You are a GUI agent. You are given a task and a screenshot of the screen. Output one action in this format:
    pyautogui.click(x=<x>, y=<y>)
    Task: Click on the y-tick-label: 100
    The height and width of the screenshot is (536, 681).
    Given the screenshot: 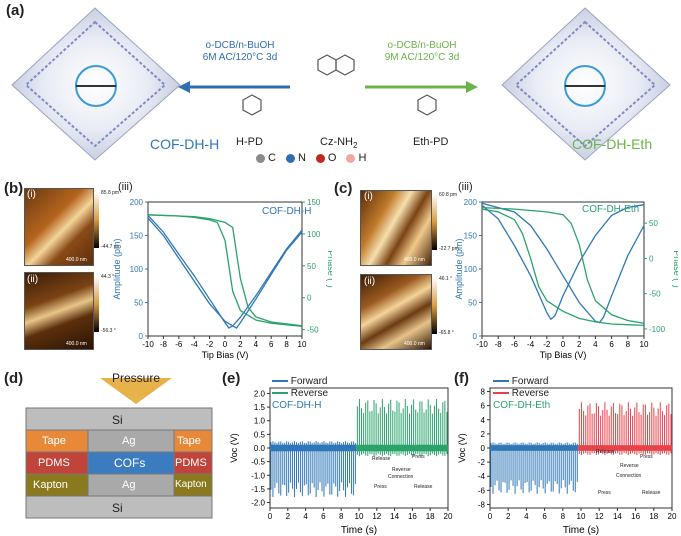 What is the action you would take?
    pyautogui.click(x=471, y=269)
    